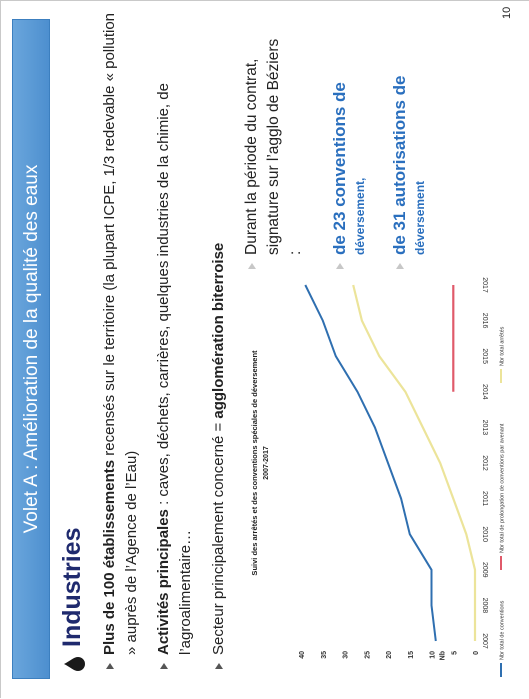 Image resolution: width=529 pixels, height=699 pixels. What do you see at coordinates (163, 582) in the screenshot?
I see `bullet-bold: Activités principales` at bounding box center [163, 582].